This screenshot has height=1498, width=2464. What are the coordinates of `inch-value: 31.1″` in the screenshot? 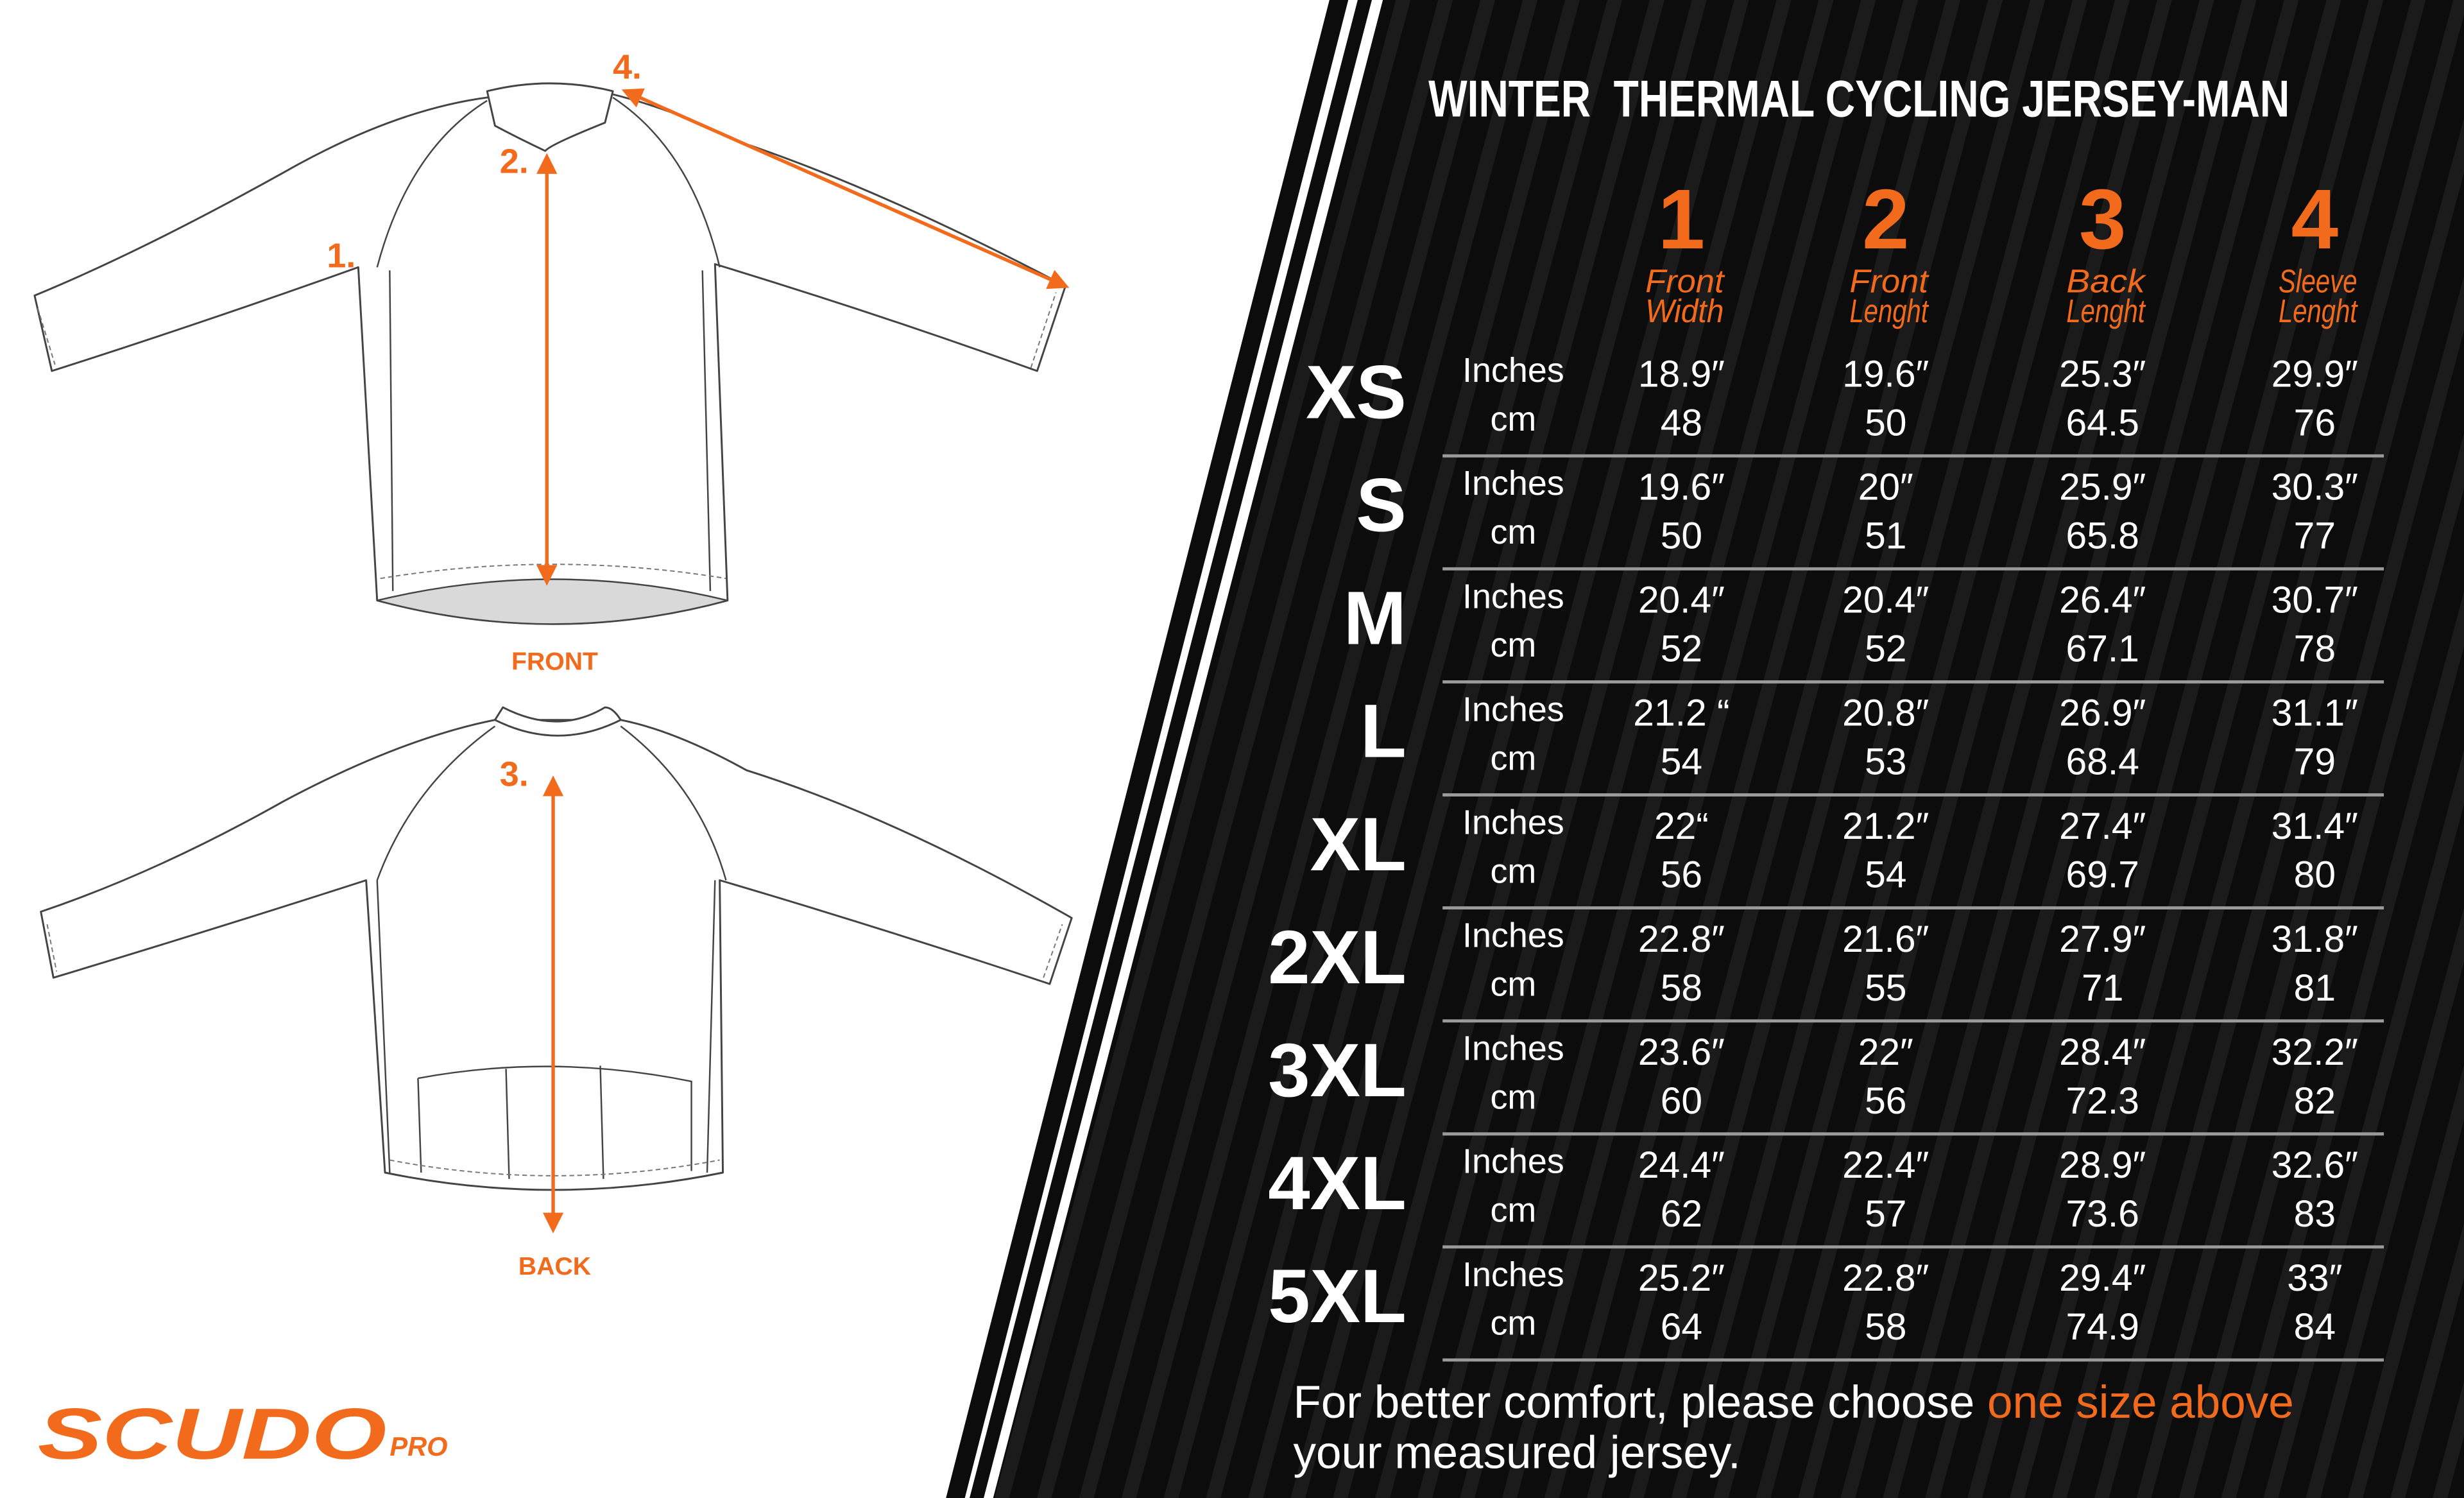 It's located at (2315, 713).